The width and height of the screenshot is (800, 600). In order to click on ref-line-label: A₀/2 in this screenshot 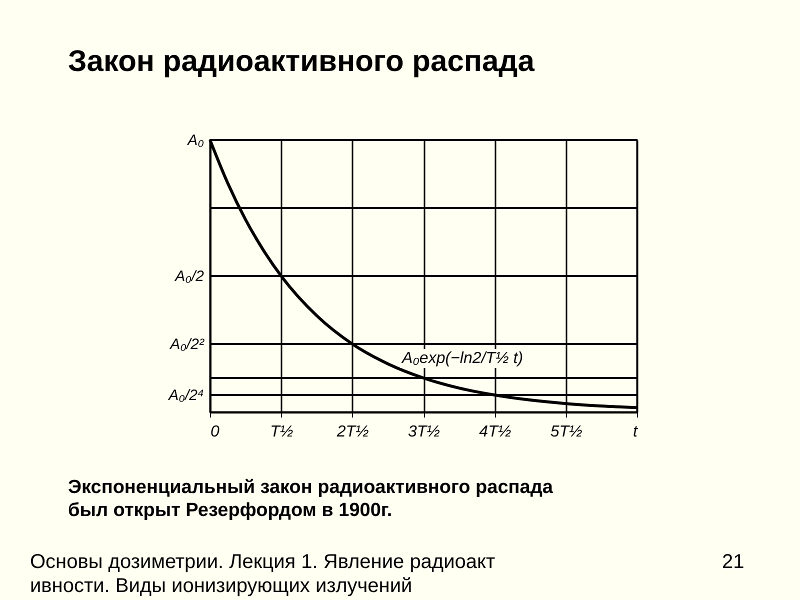, I will do `click(189, 276)`.